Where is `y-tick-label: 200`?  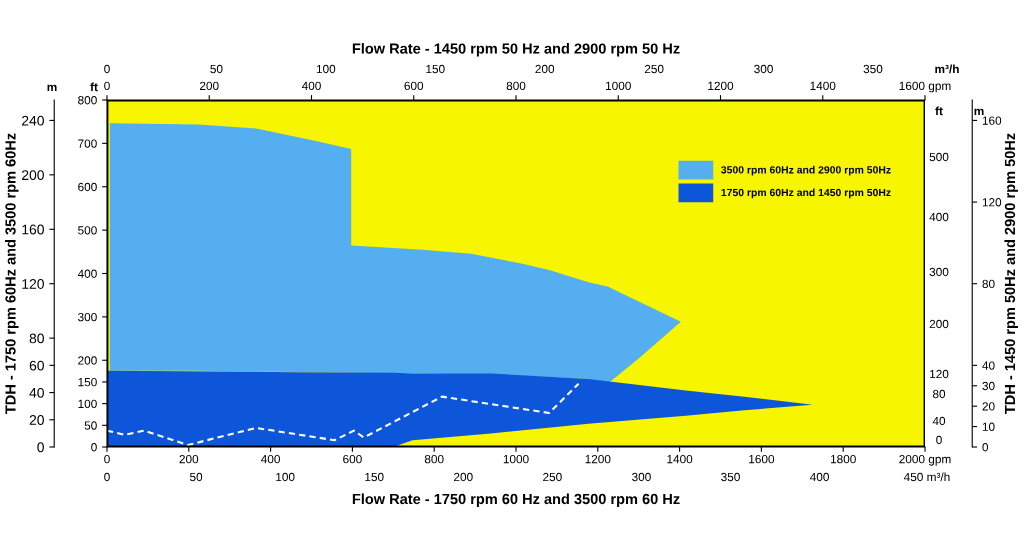
y-tick-label: 200 is located at coordinates (33, 175).